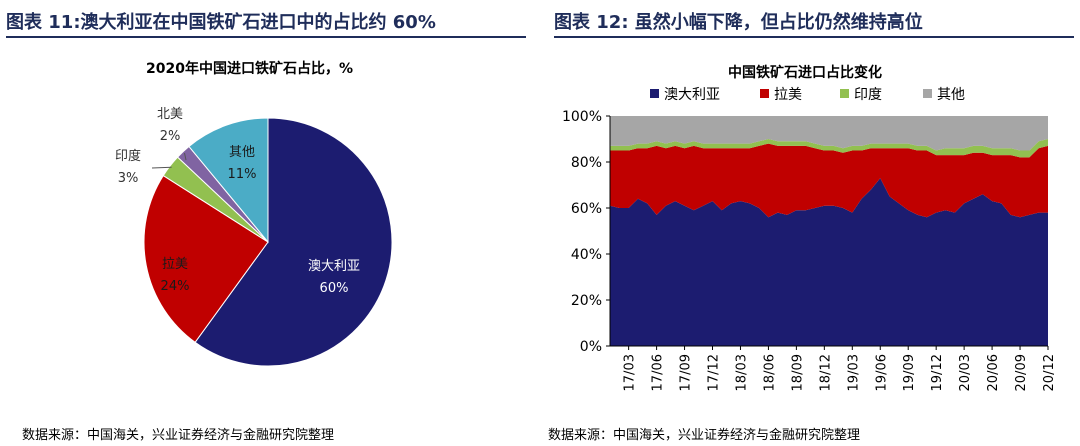 The height and width of the screenshot is (446, 1080). I want to click on x-tick-label-13: 20/06, so click(993, 372).